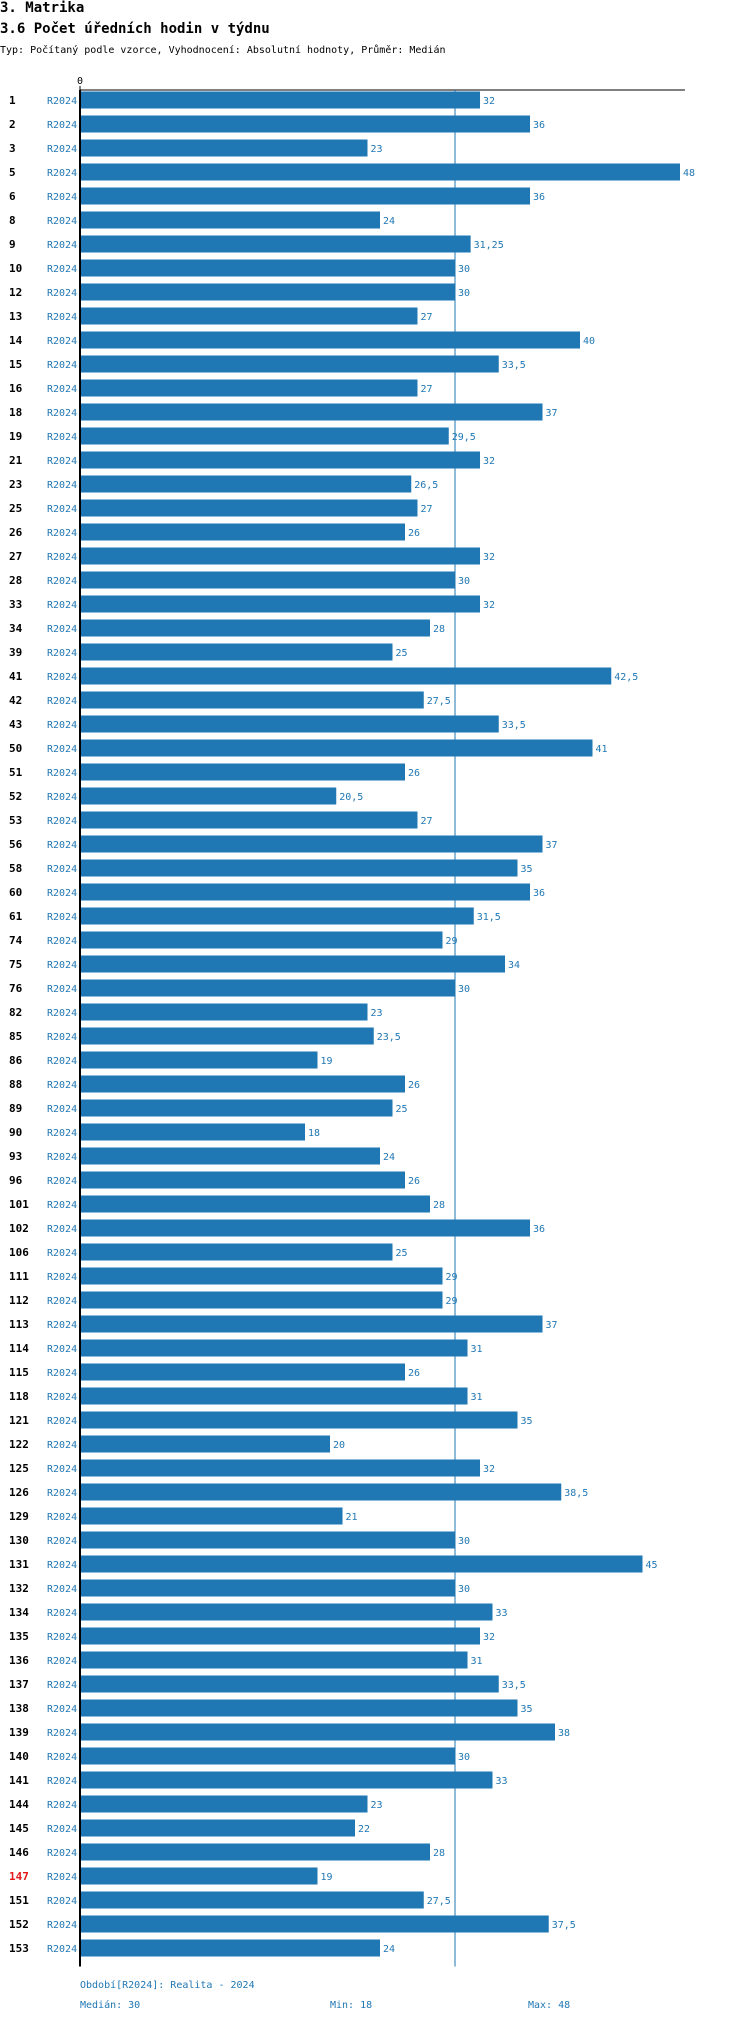 This screenshot has height=2024, width=750. I want to click on category-label: 101, so click(19, 1204).